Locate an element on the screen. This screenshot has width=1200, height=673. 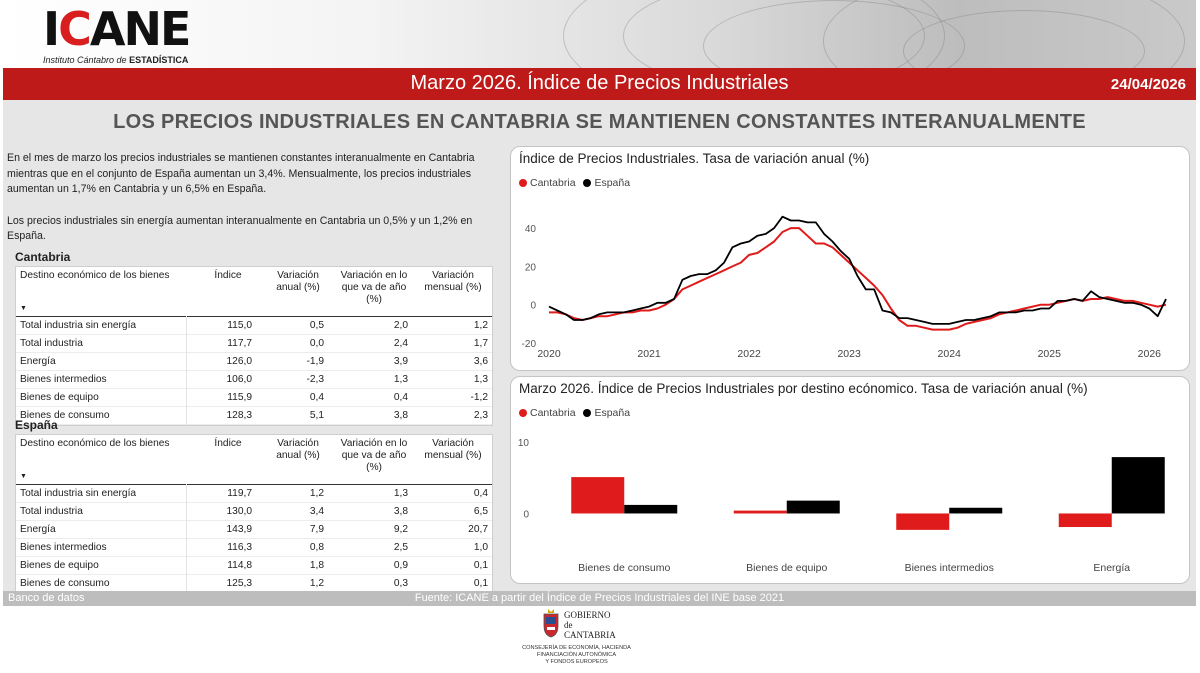
table-cell: -2,3 is located at coordinates (315, 379).